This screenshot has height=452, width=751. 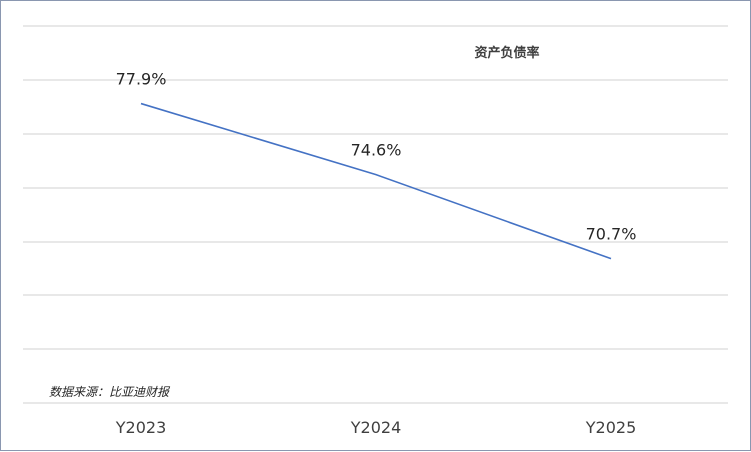 What do you see at coordinates (141, 427) in the screenshot?
I see `x-tick-label: Y2023` at bounding box center [141, 427].